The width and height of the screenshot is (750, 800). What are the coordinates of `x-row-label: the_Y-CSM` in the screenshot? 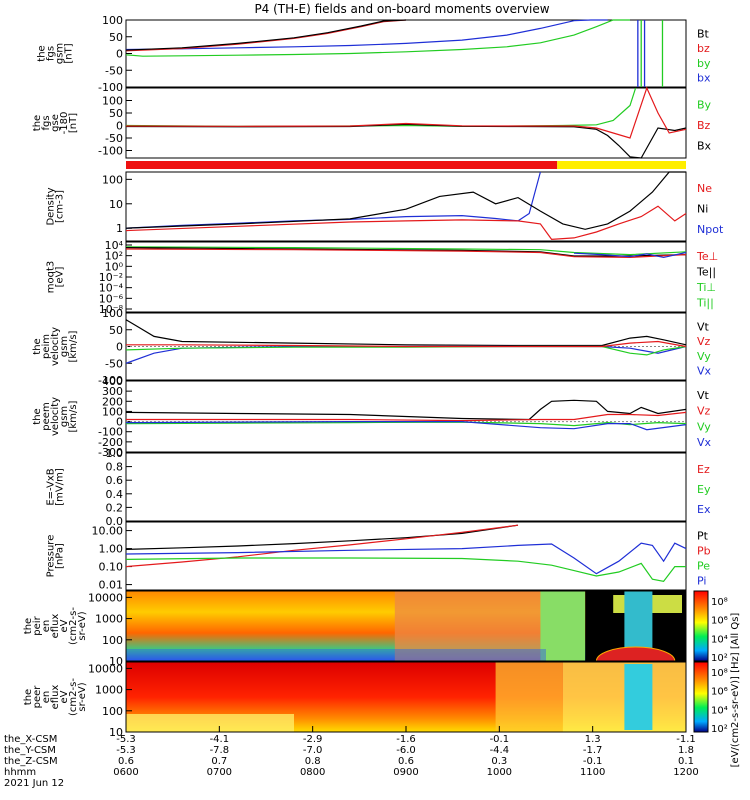 It's located at (30, 750).